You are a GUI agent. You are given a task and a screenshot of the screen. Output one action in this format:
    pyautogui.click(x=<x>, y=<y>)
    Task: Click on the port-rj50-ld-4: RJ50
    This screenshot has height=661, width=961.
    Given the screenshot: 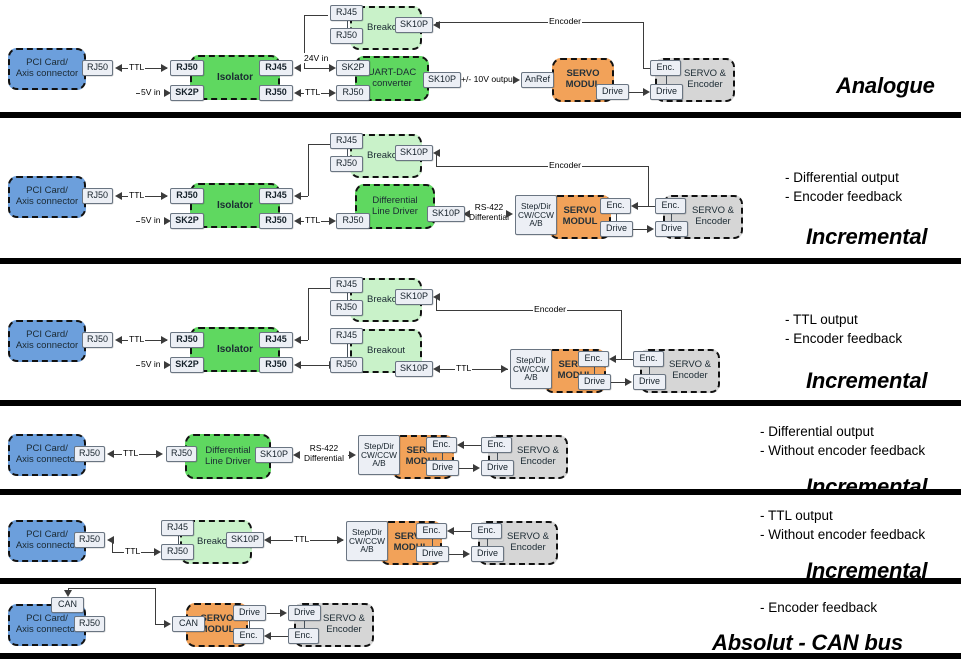 What is the action you would take?
    pyautogui.click(x=181, y=454)
    